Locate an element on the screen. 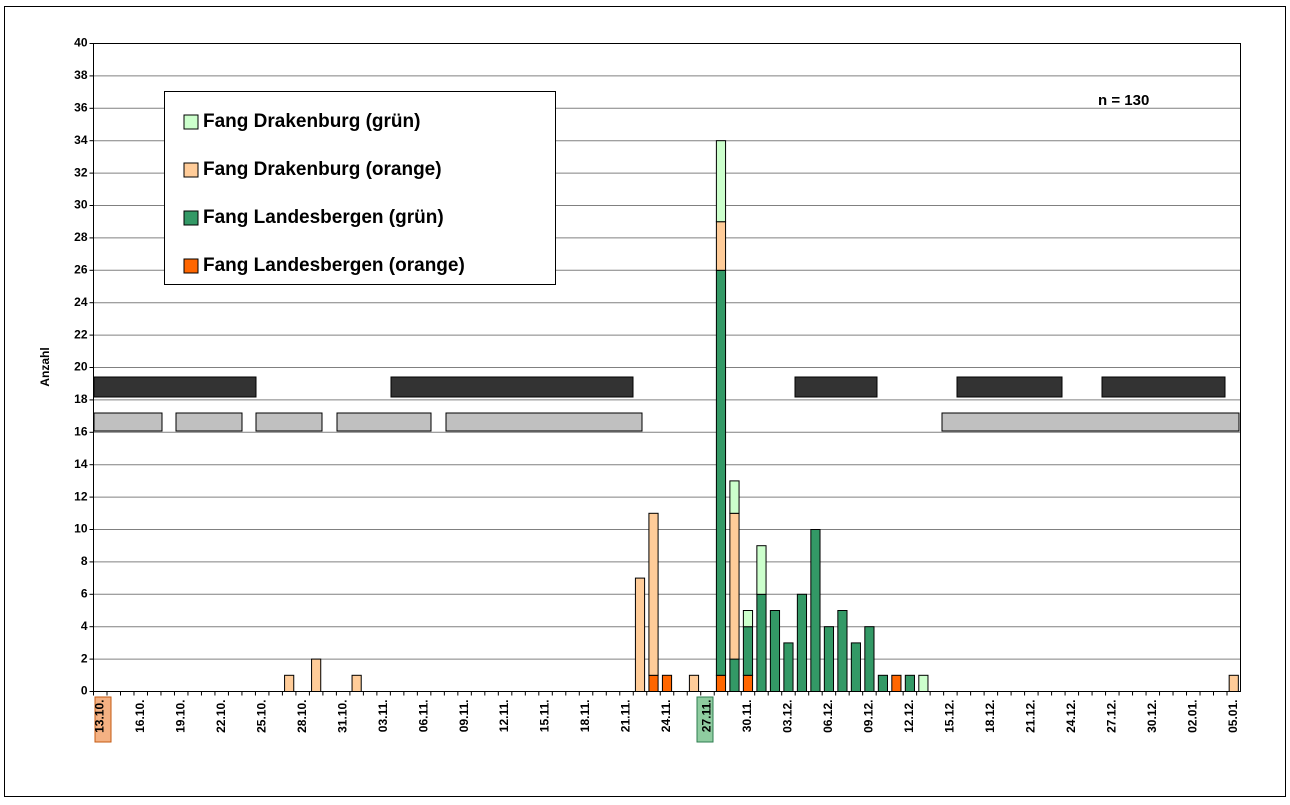  x-tick-label: 18.12. is located at coordinates (990, 716).